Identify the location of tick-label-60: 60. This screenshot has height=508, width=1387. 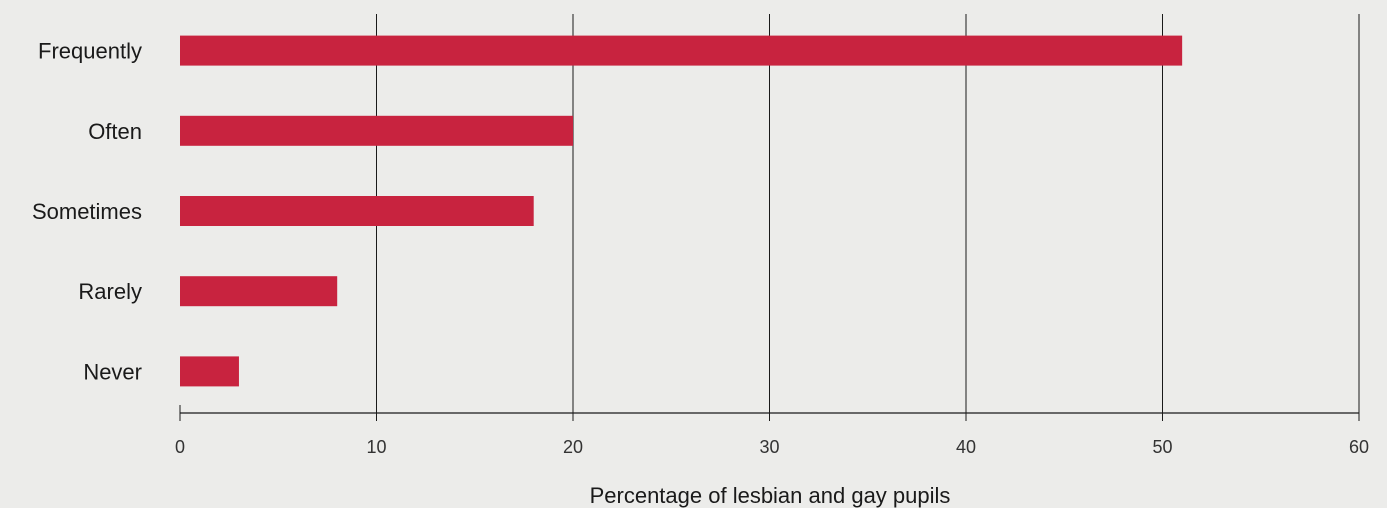
(1359, 447).